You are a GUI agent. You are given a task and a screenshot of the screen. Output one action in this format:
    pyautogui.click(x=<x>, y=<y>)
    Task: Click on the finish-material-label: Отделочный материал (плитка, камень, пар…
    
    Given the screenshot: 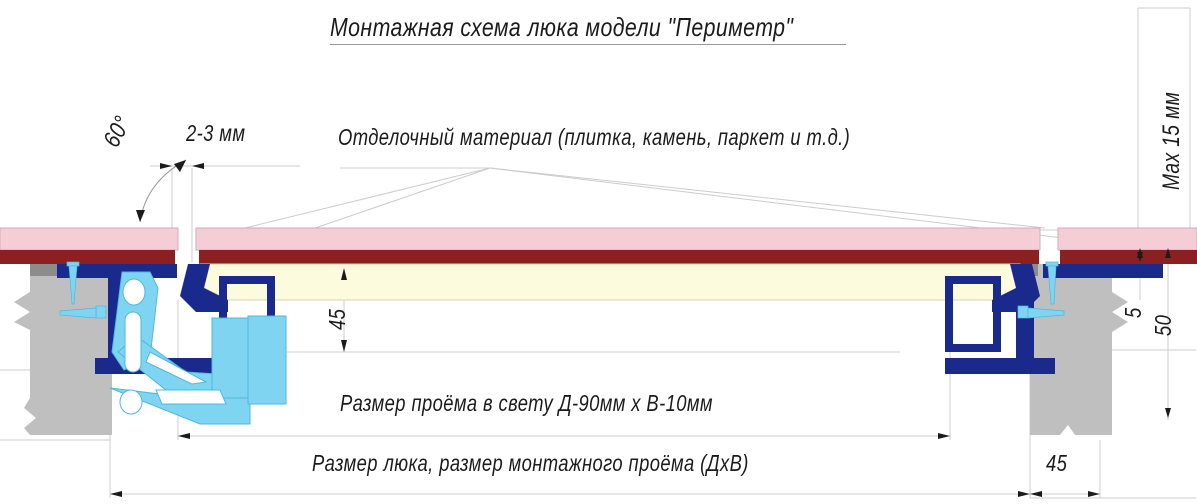 What is the action you would take?
    pyautogui.click(x=594, y=137)
    